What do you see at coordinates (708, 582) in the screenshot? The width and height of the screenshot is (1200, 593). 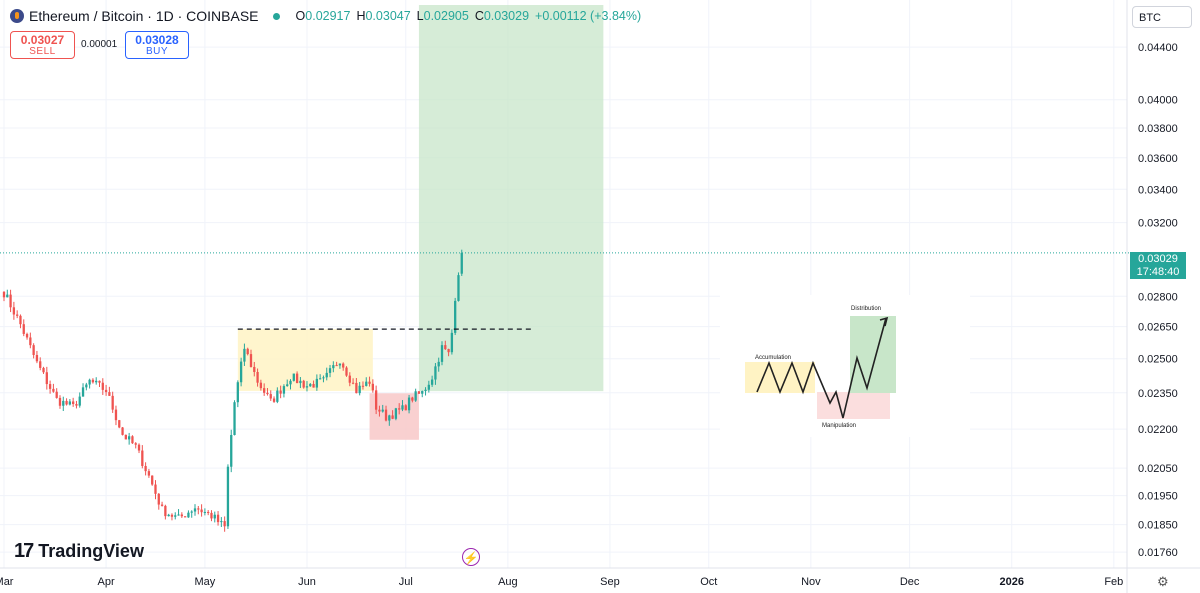 I see `x-tick-label: Oct` at bounding box center [708, 582].